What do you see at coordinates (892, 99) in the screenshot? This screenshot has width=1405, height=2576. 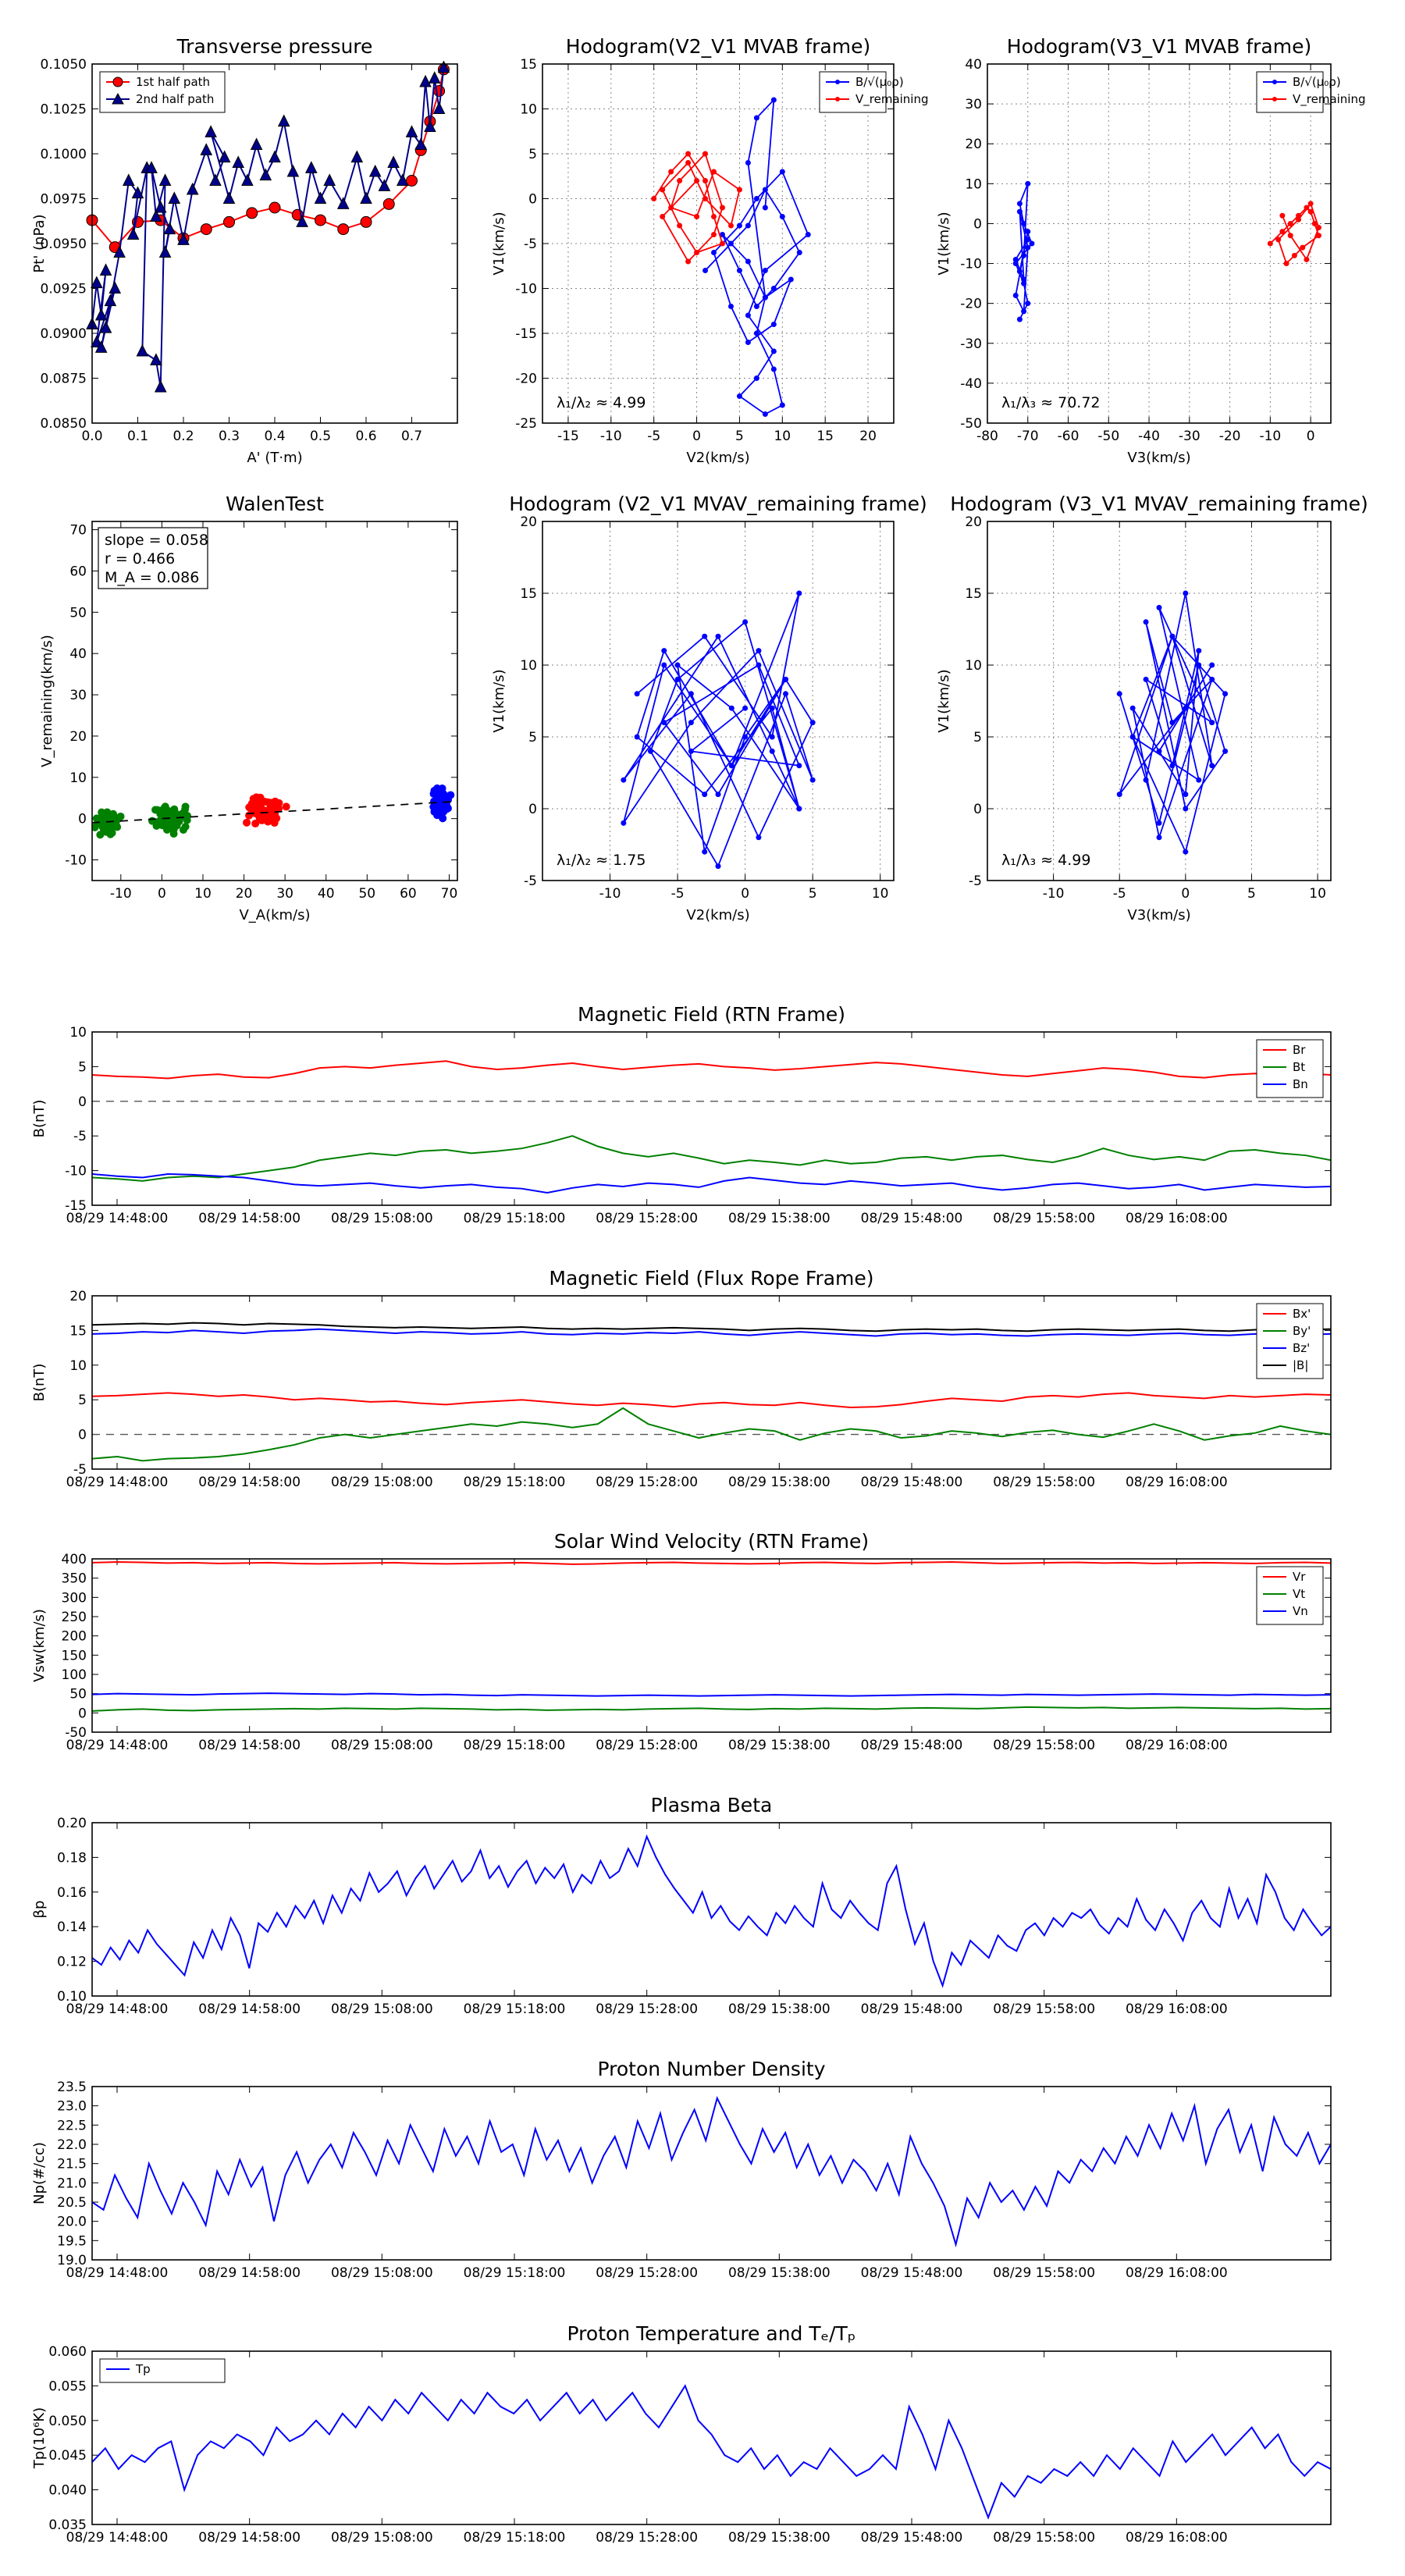 I see `legend-label: V_remaining` at bounding box center [892, 99].